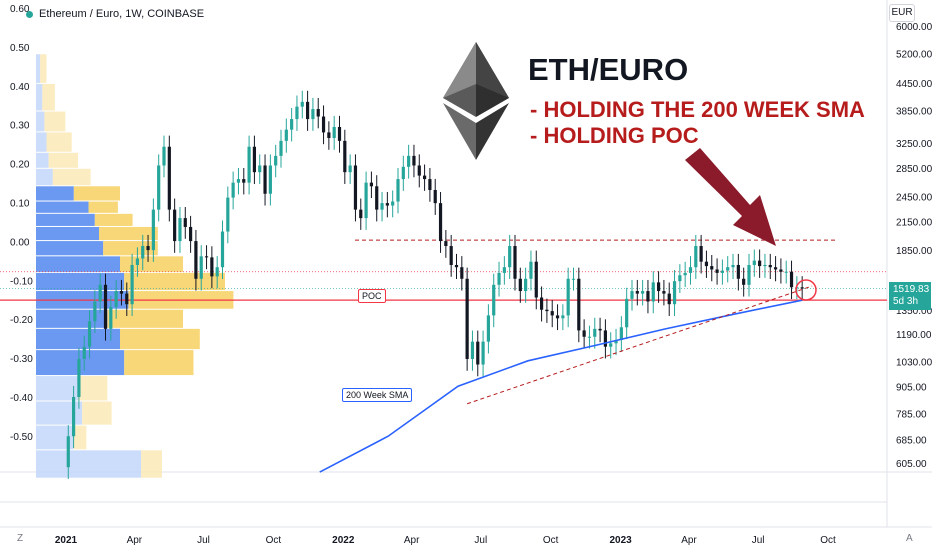 This screenshot has width=932, height=555. What do you see at coordinates (911, 414) in the screenshot?
I see `right-axis-tick-label: 785.00` at bounding box center [911, 414].